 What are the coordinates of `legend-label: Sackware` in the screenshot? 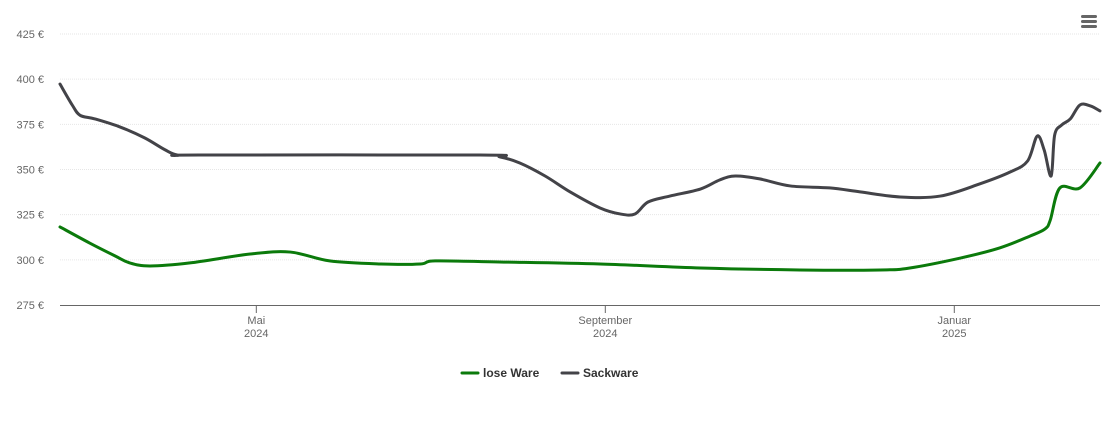 It's located at (611, 373).